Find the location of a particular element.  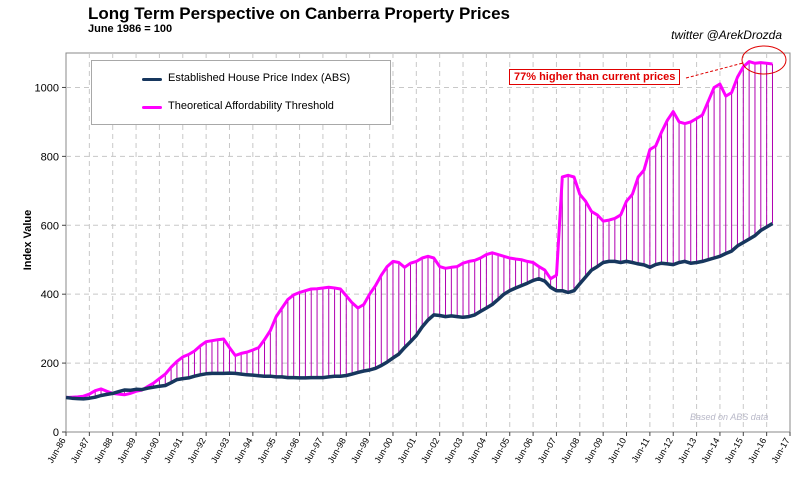

x-tick-label: Jun-08 is located at coordinates (570, 450).